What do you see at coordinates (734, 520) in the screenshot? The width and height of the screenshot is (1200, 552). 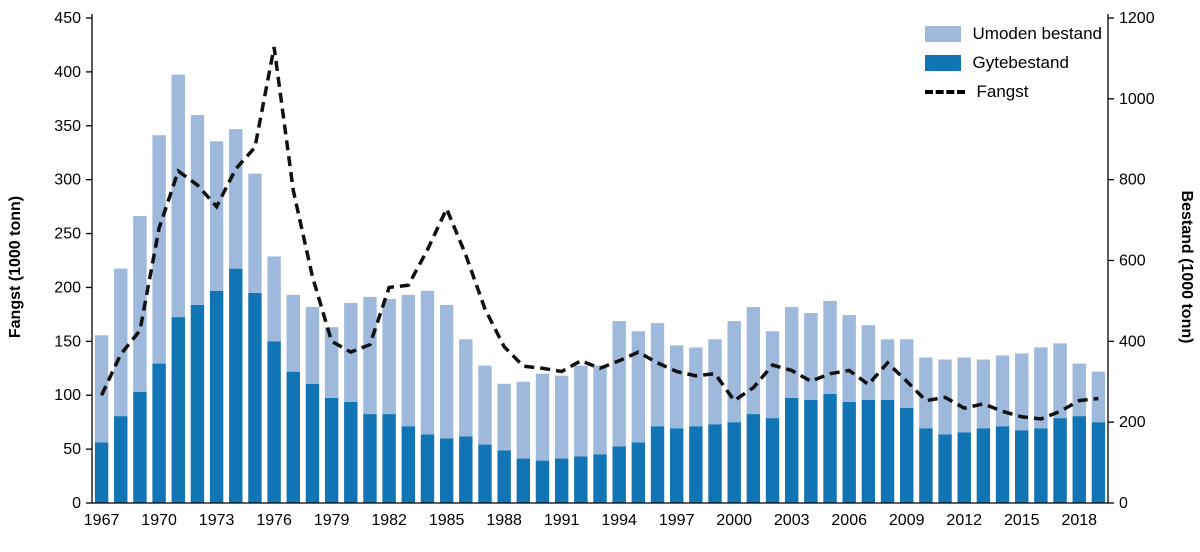 I see `x-tick-label: 2000` at bounding box center [734, 520].